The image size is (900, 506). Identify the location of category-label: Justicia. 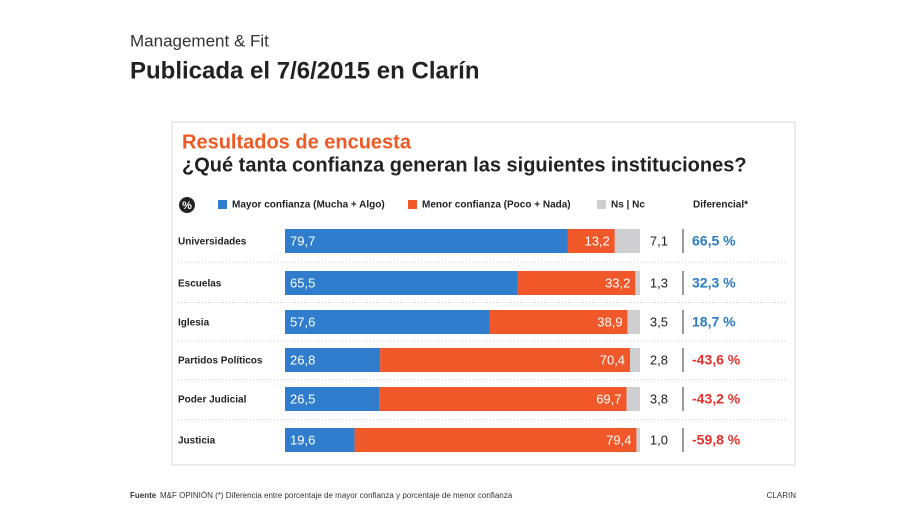
(197, 441).